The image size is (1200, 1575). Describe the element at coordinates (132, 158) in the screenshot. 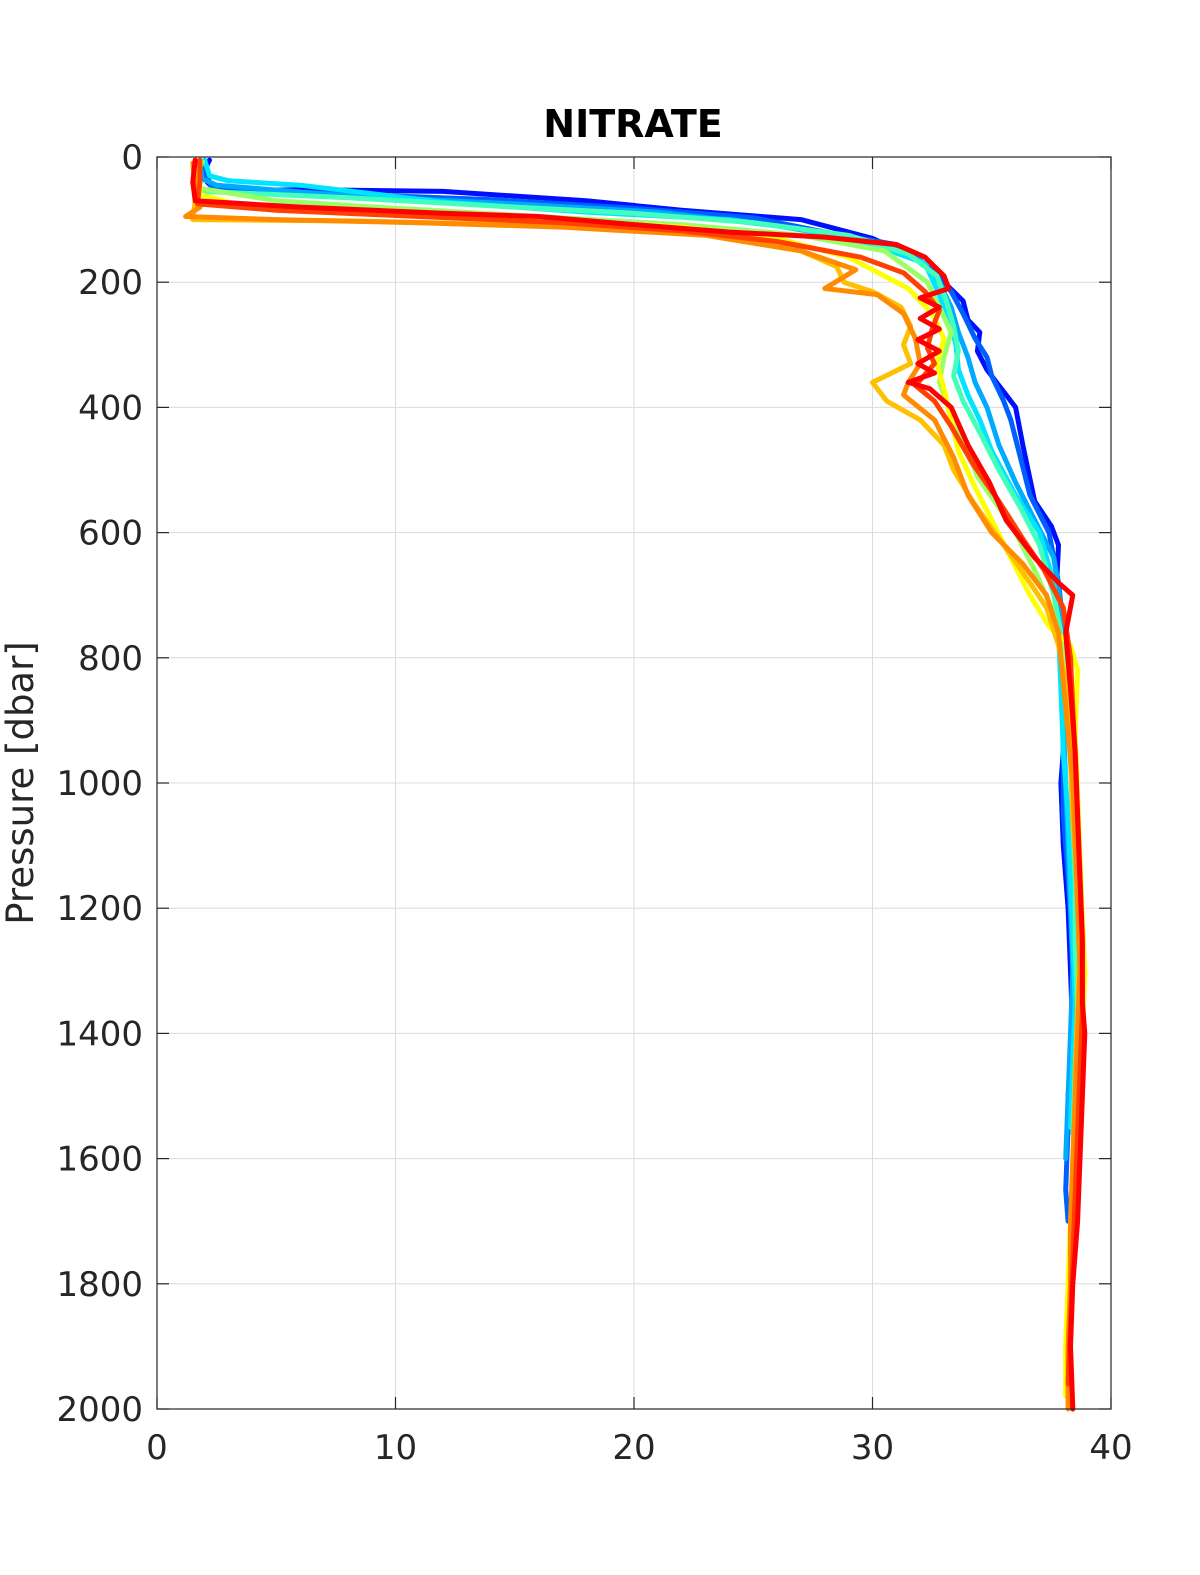

I see `y-tick-label: 0` at that location.